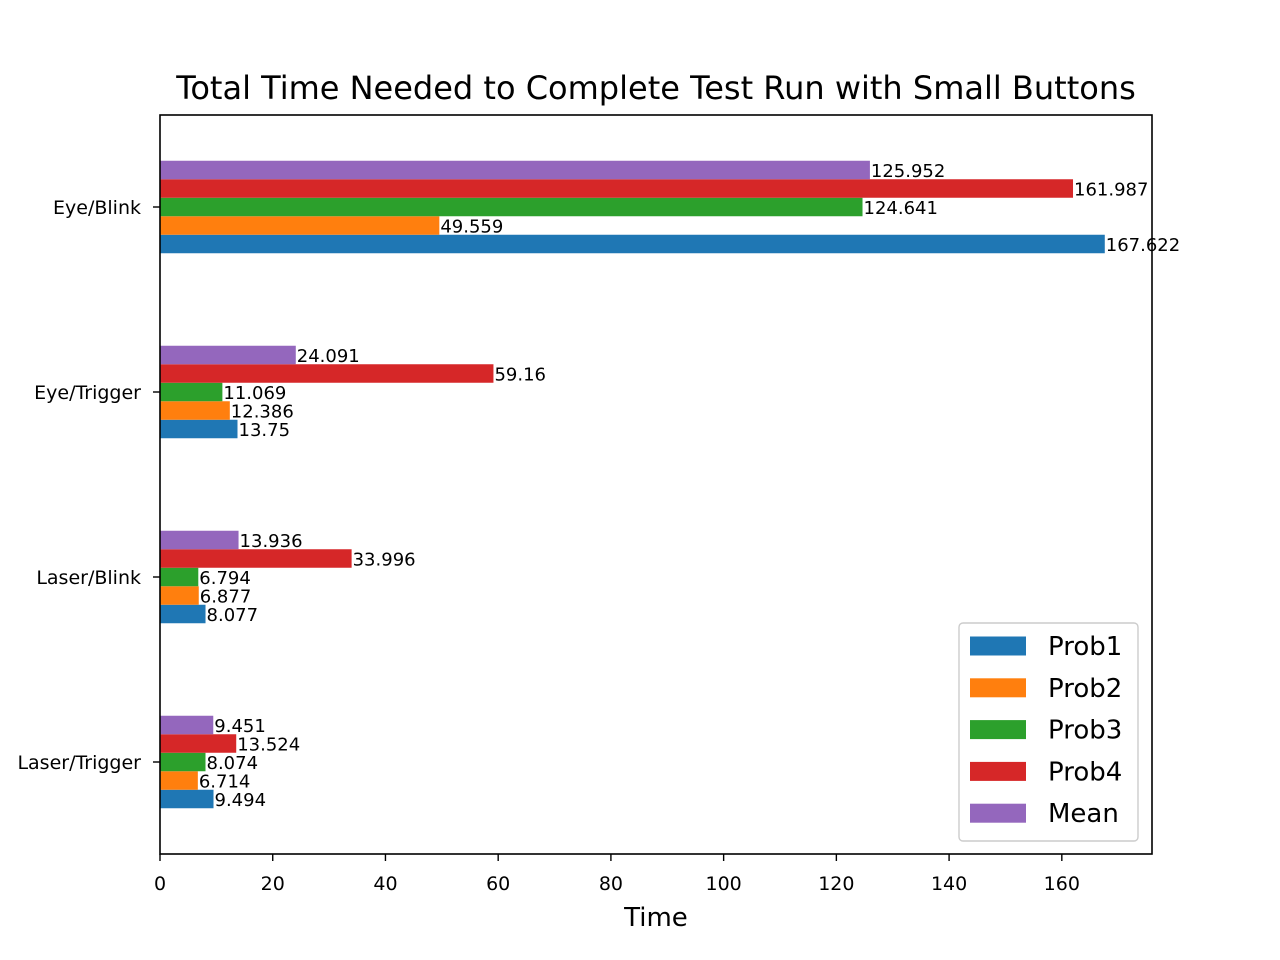 Image resolution: width=1280 pixels, height=960 pixels. What do you see at coordinates (998, 688) in the screenshot?
I see `legend-swatch-prob2` at bounding box center [998, 688].